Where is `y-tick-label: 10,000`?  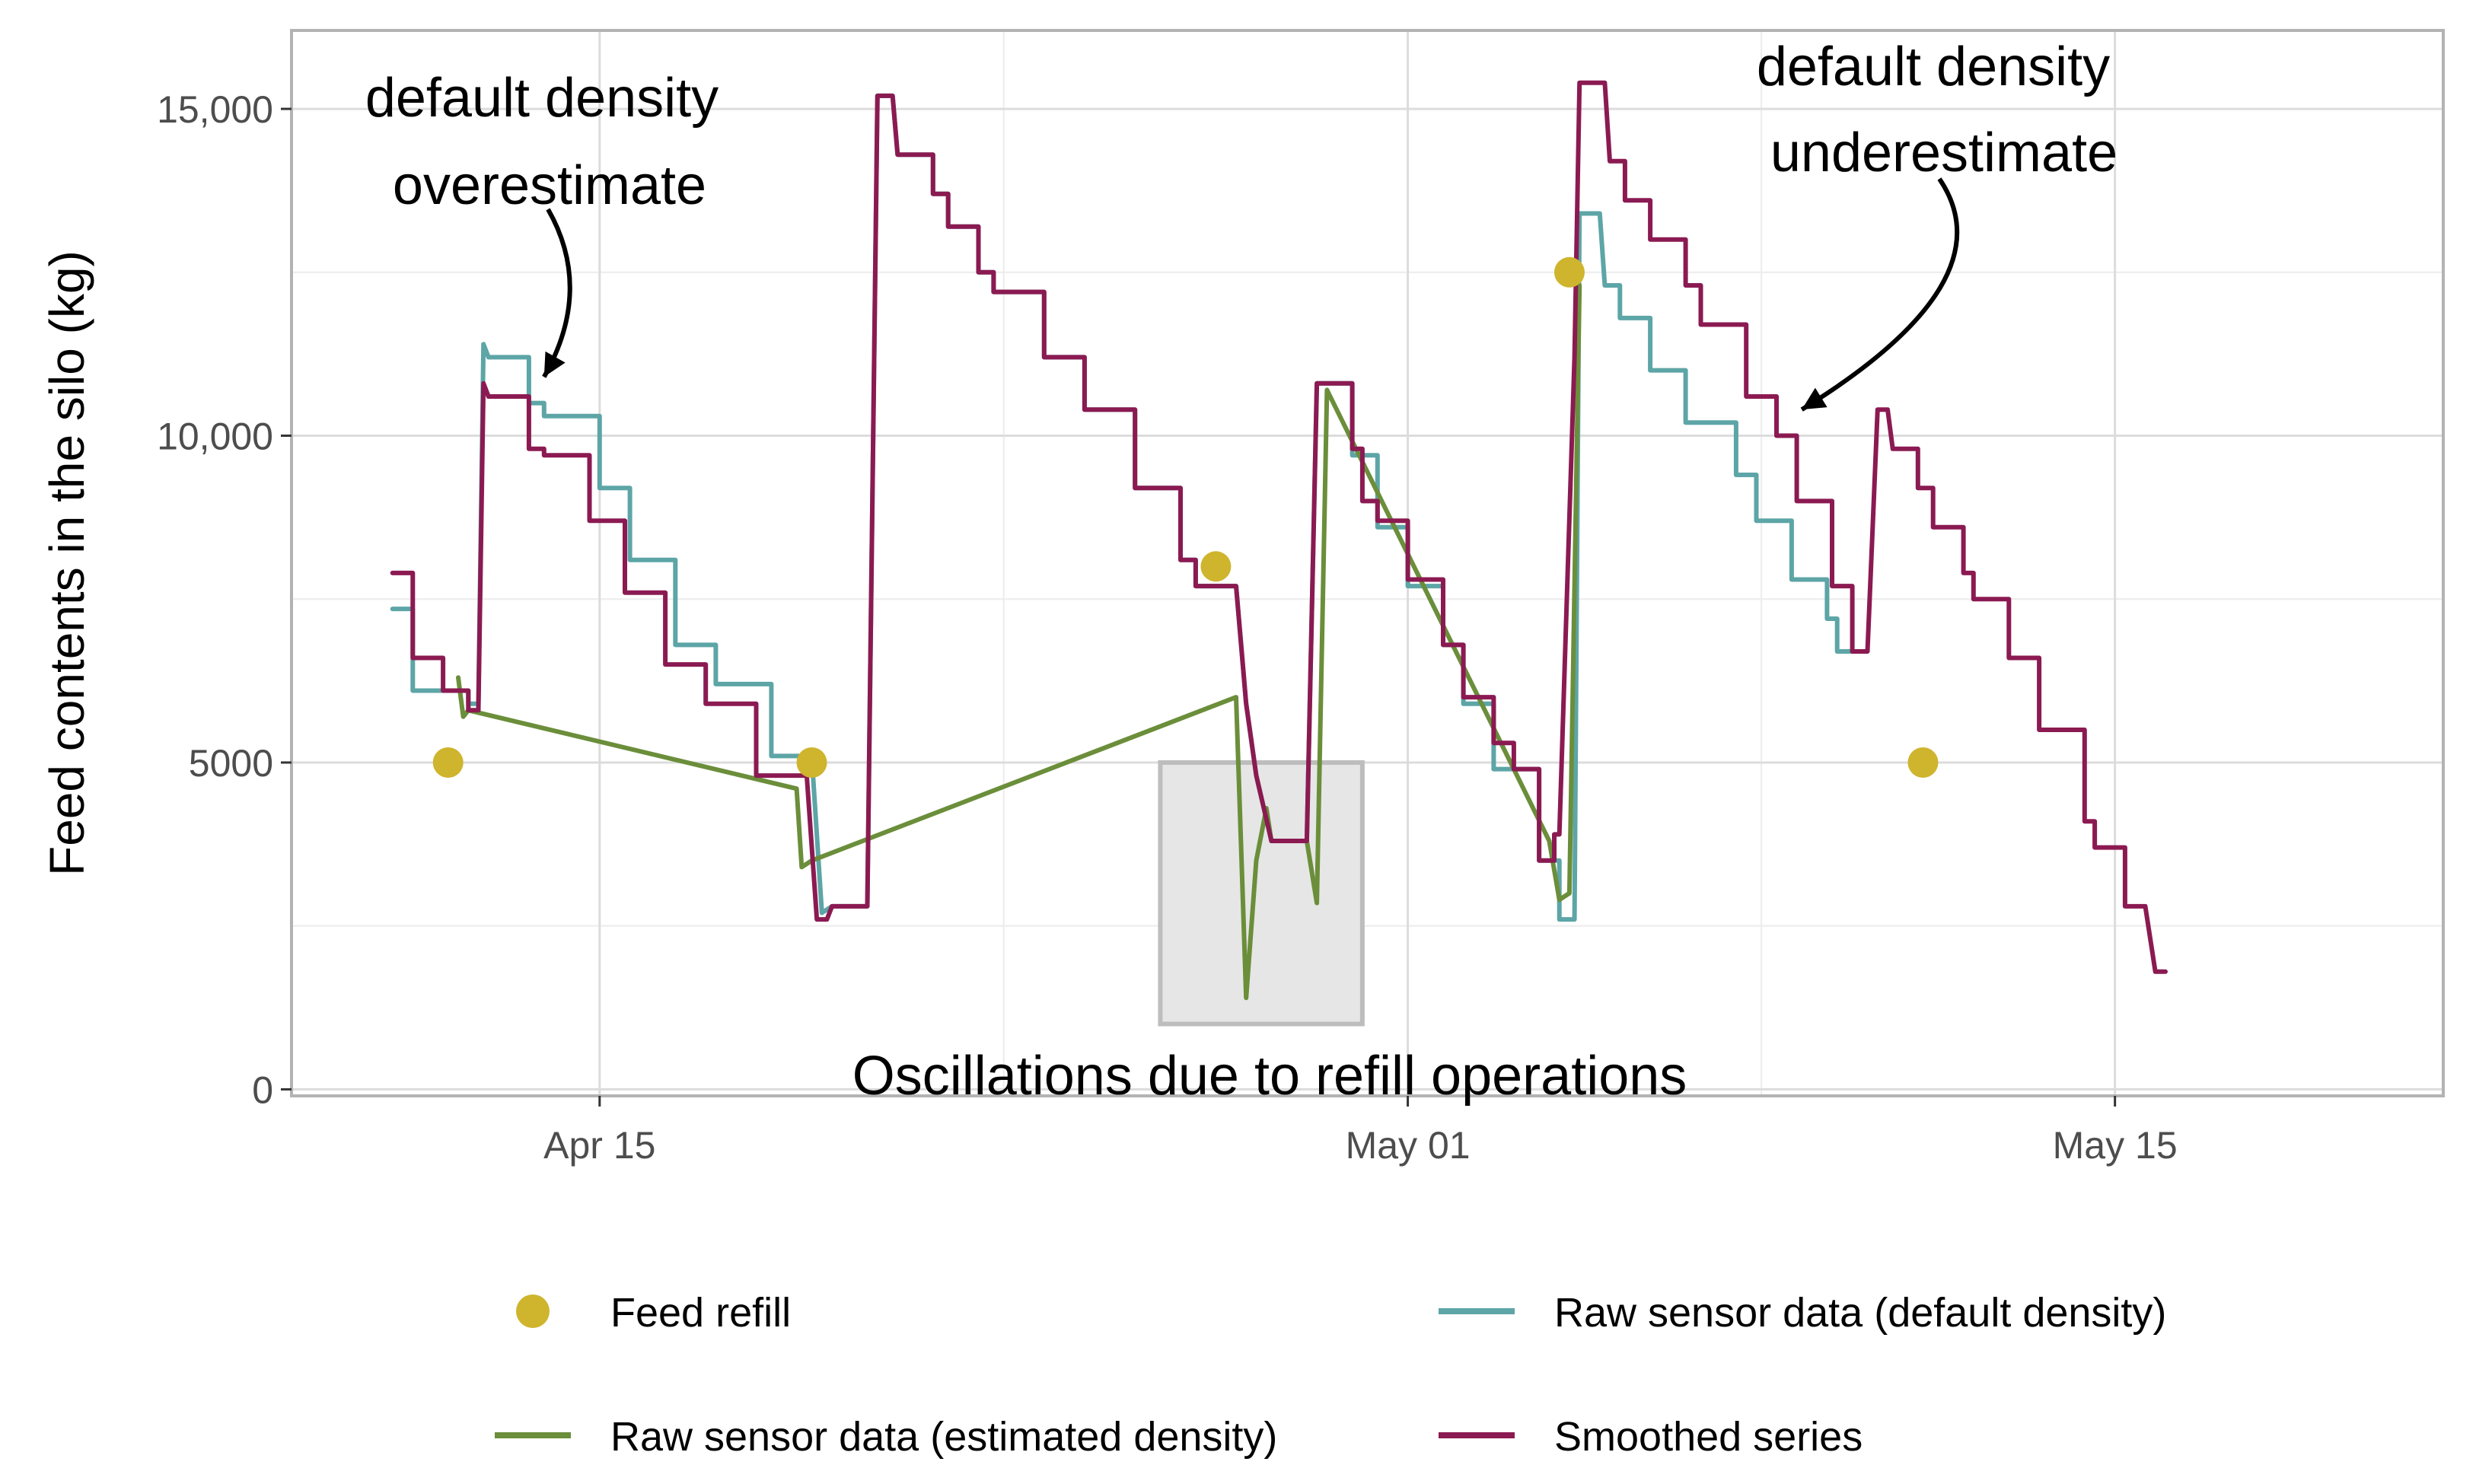 y-tick-label: 10,000 is located at coordinates (215, 437).